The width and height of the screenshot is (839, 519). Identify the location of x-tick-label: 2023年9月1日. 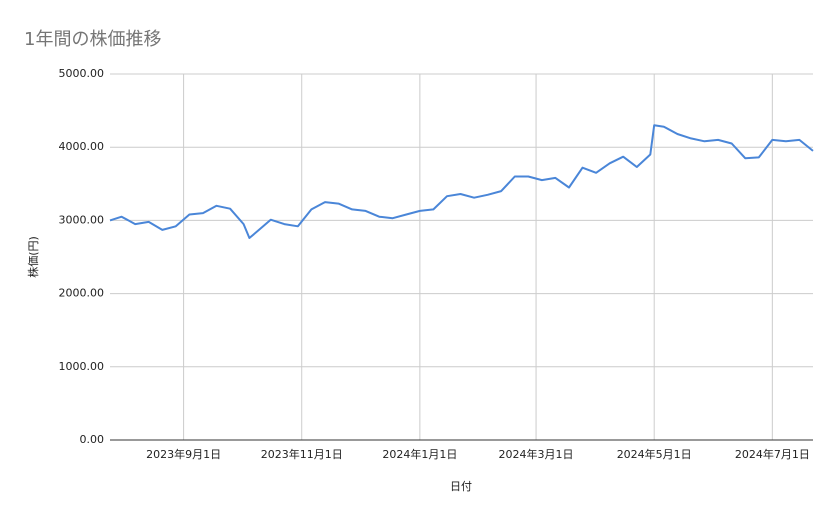
(183, 454).